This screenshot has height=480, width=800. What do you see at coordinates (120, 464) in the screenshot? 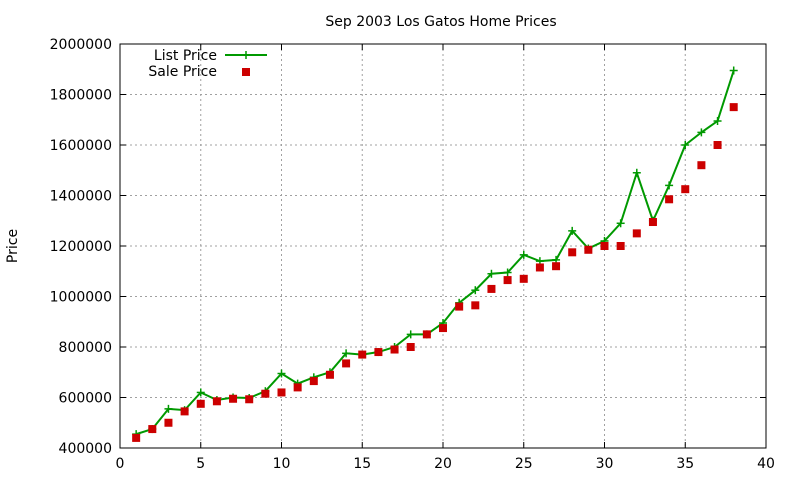
I see `x-tick-label: 0` at bounding box center [120, 464].